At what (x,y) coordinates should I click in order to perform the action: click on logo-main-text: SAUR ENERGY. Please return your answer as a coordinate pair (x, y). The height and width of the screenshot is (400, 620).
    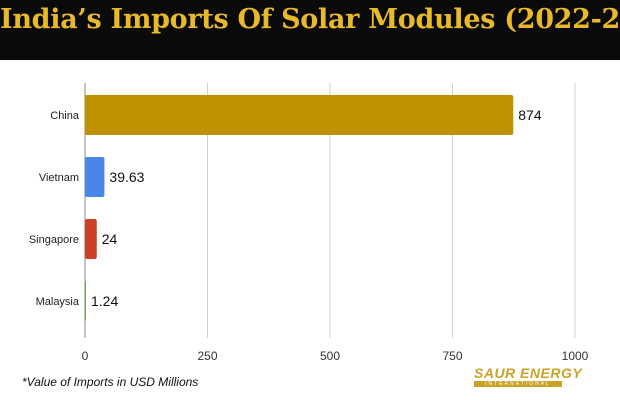
    Looking at the image, I should click on (528, 373).